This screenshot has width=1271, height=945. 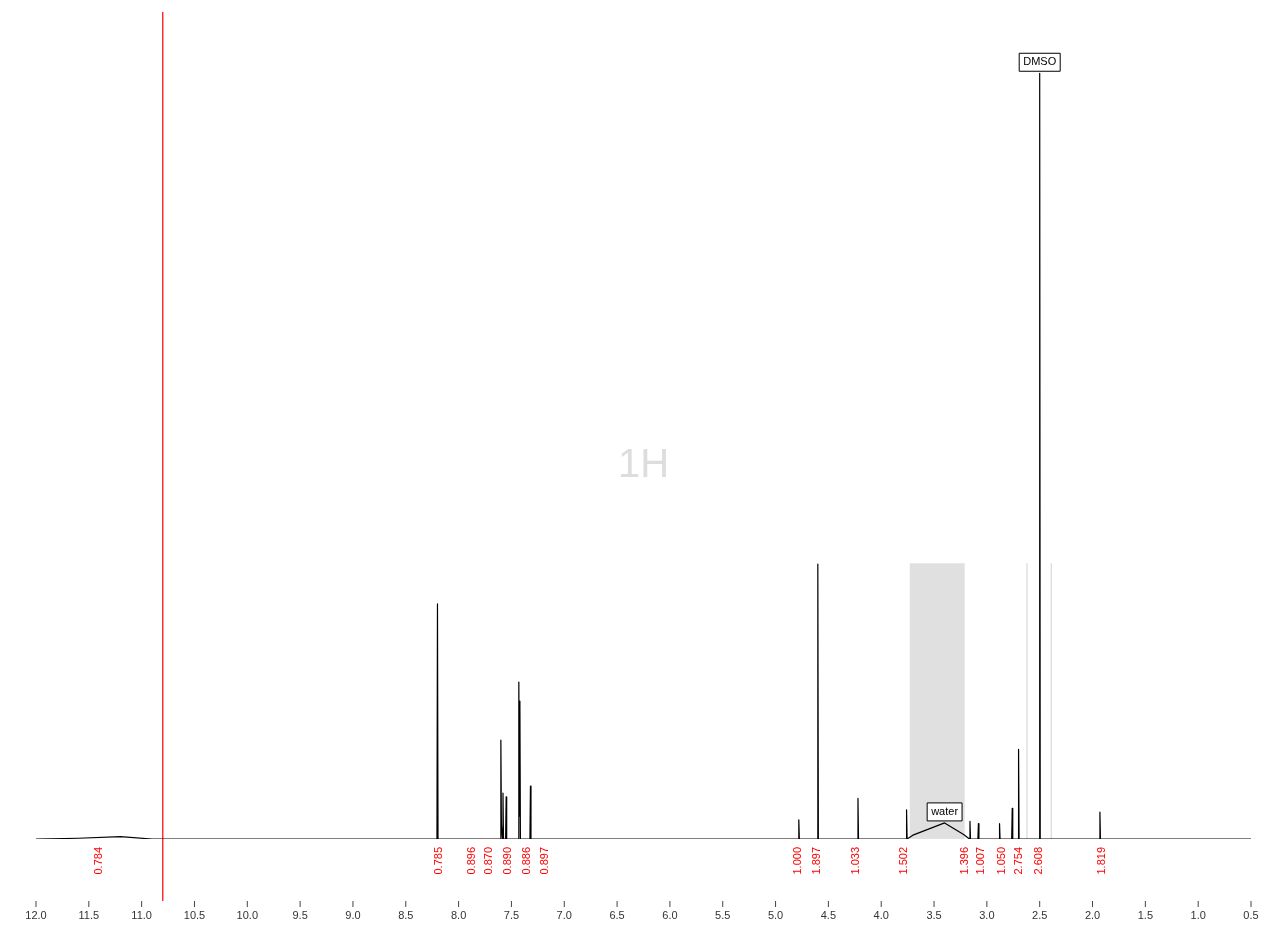 What do you see at coordinates (98, 861) in the screenshot?
I see `annotation: 0.784` at bounding box center [98, 861].